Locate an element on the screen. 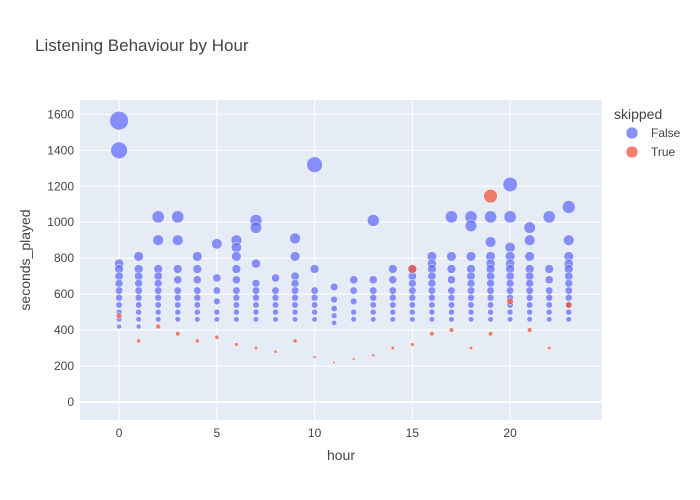  x-tick-label: 15 is located at coordinates (413, 433).